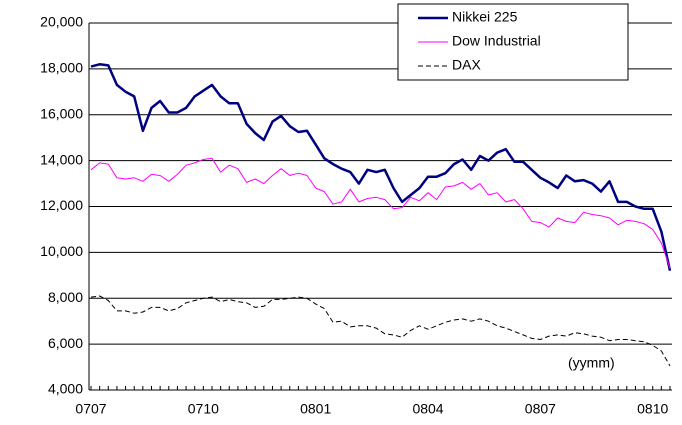 The image size is (682, 425). What do you see at coordinates (65, 389) in the screenshot?
I see `y-tick-label: 4,000` at bounding box center [65, 389].